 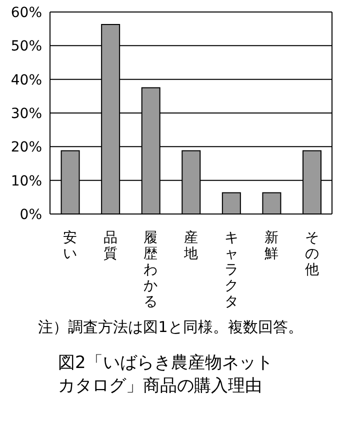 I want to click on x-tick-label: 安い, so click(x=70, y=246).